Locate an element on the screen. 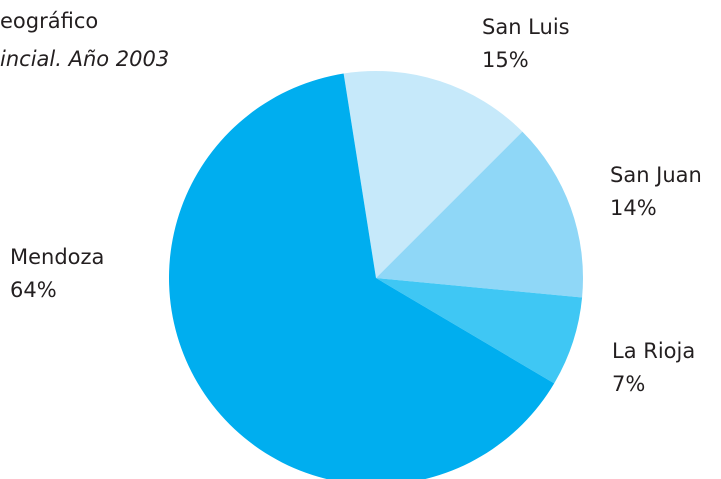 The image size is (721, 479). slice-label: San Luis is located at coordinates (526, 27).